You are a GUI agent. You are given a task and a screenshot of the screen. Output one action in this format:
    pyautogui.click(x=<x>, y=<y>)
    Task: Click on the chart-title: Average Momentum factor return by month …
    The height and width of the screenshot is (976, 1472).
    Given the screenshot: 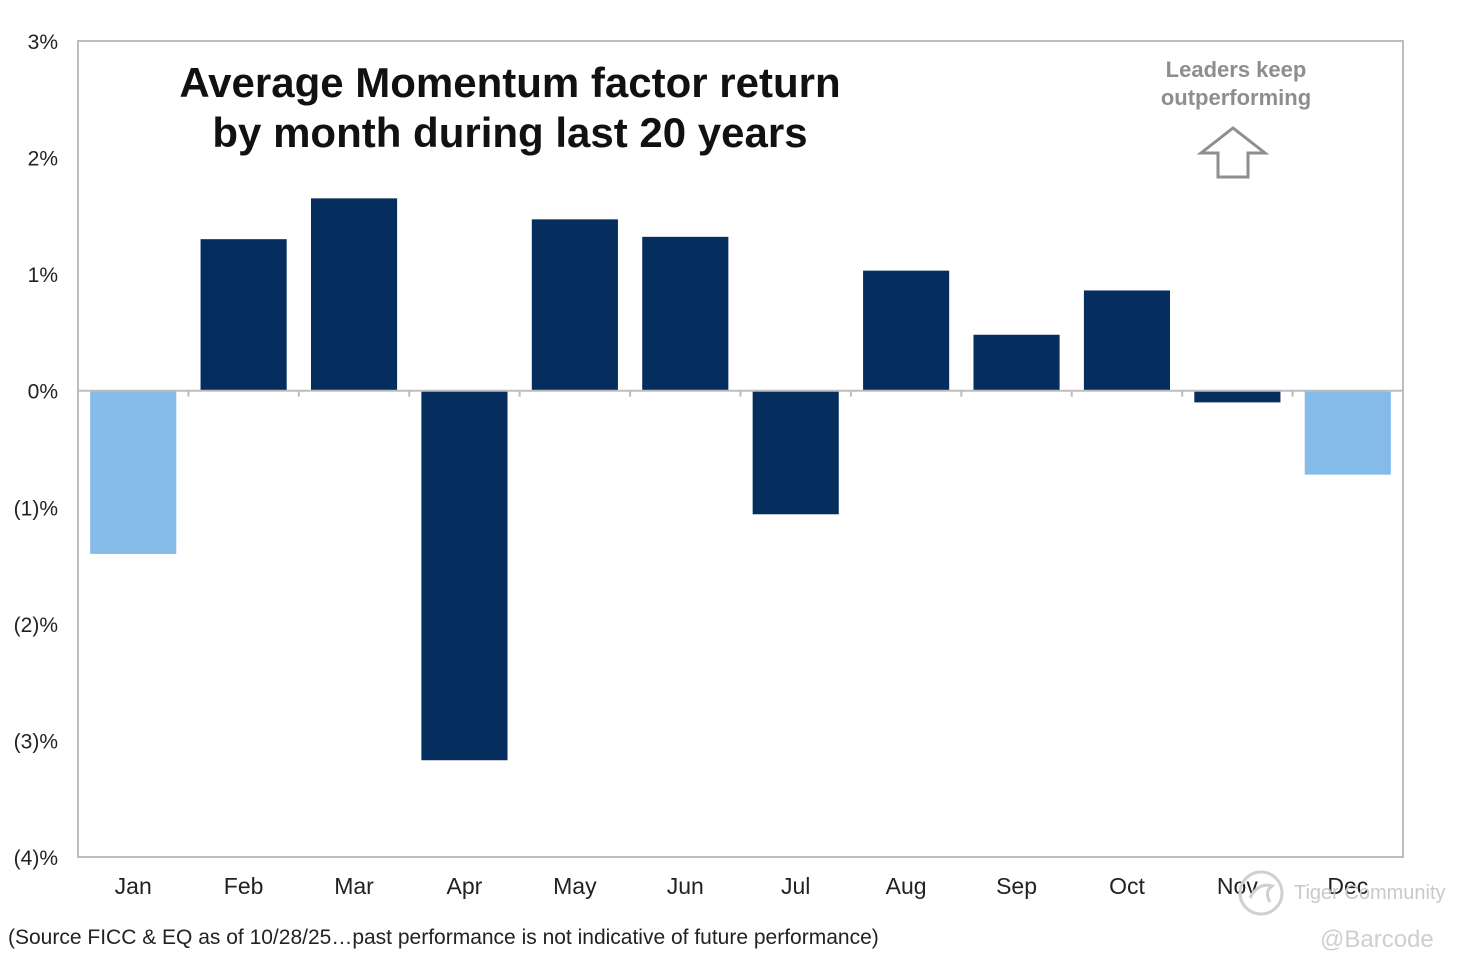 What is the action you would take?
    pyautogui.click(x=510, y=108)
    